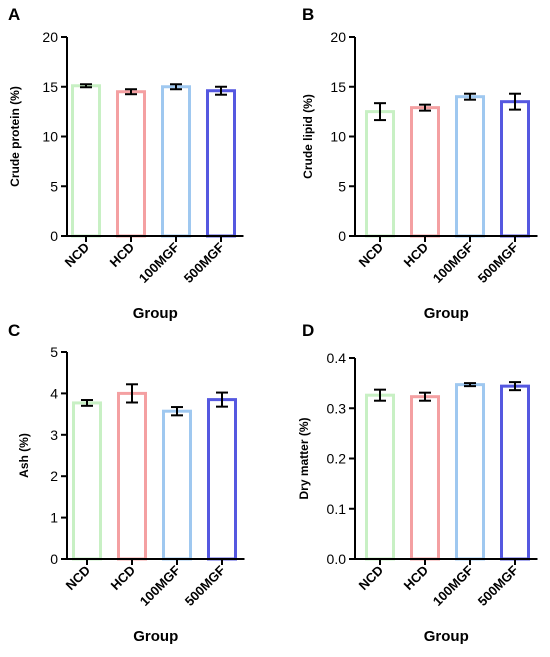  I want to click on bar-c-100mgf, so click(177, 485).